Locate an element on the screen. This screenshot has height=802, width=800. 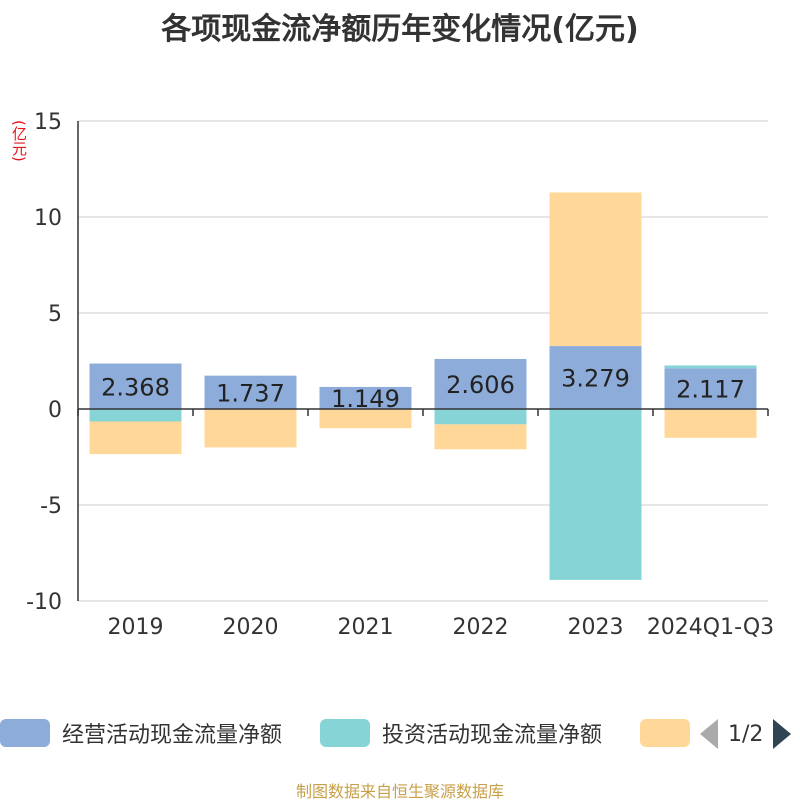
data-label: 1.737 is located at coordinates (250, 393).